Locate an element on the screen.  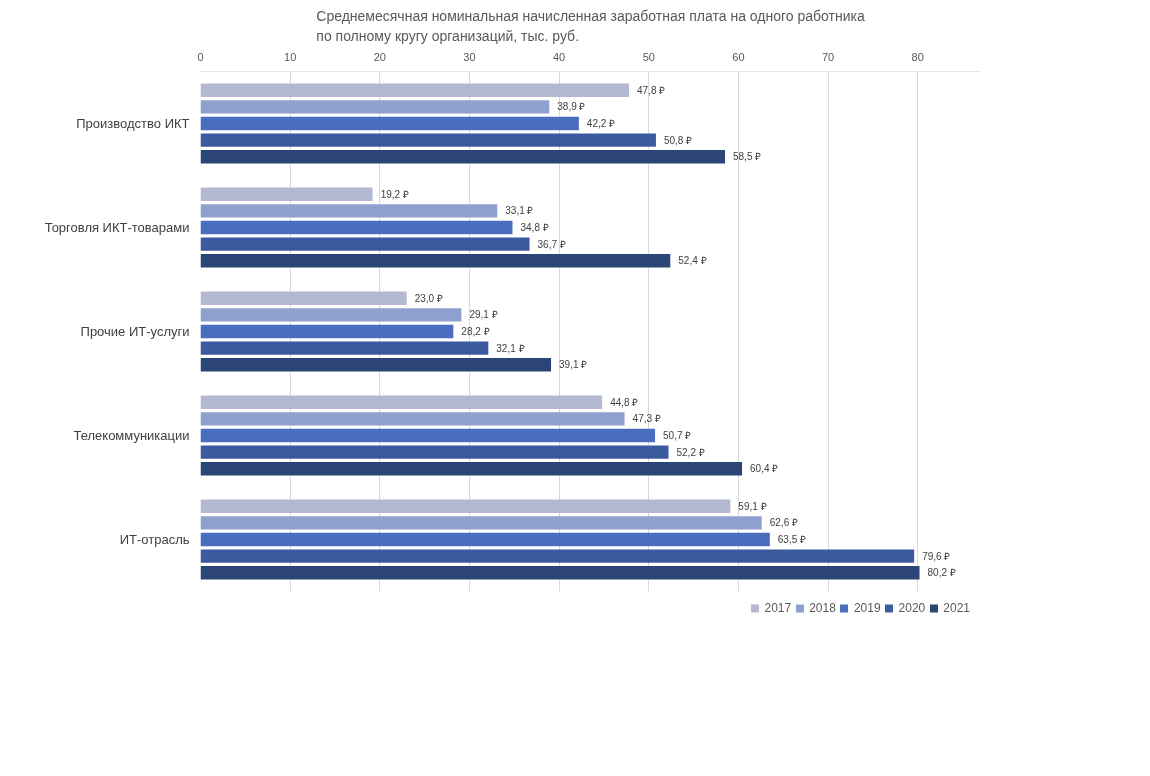
x-tick-label: 50 is located at coordinates (648, 56).